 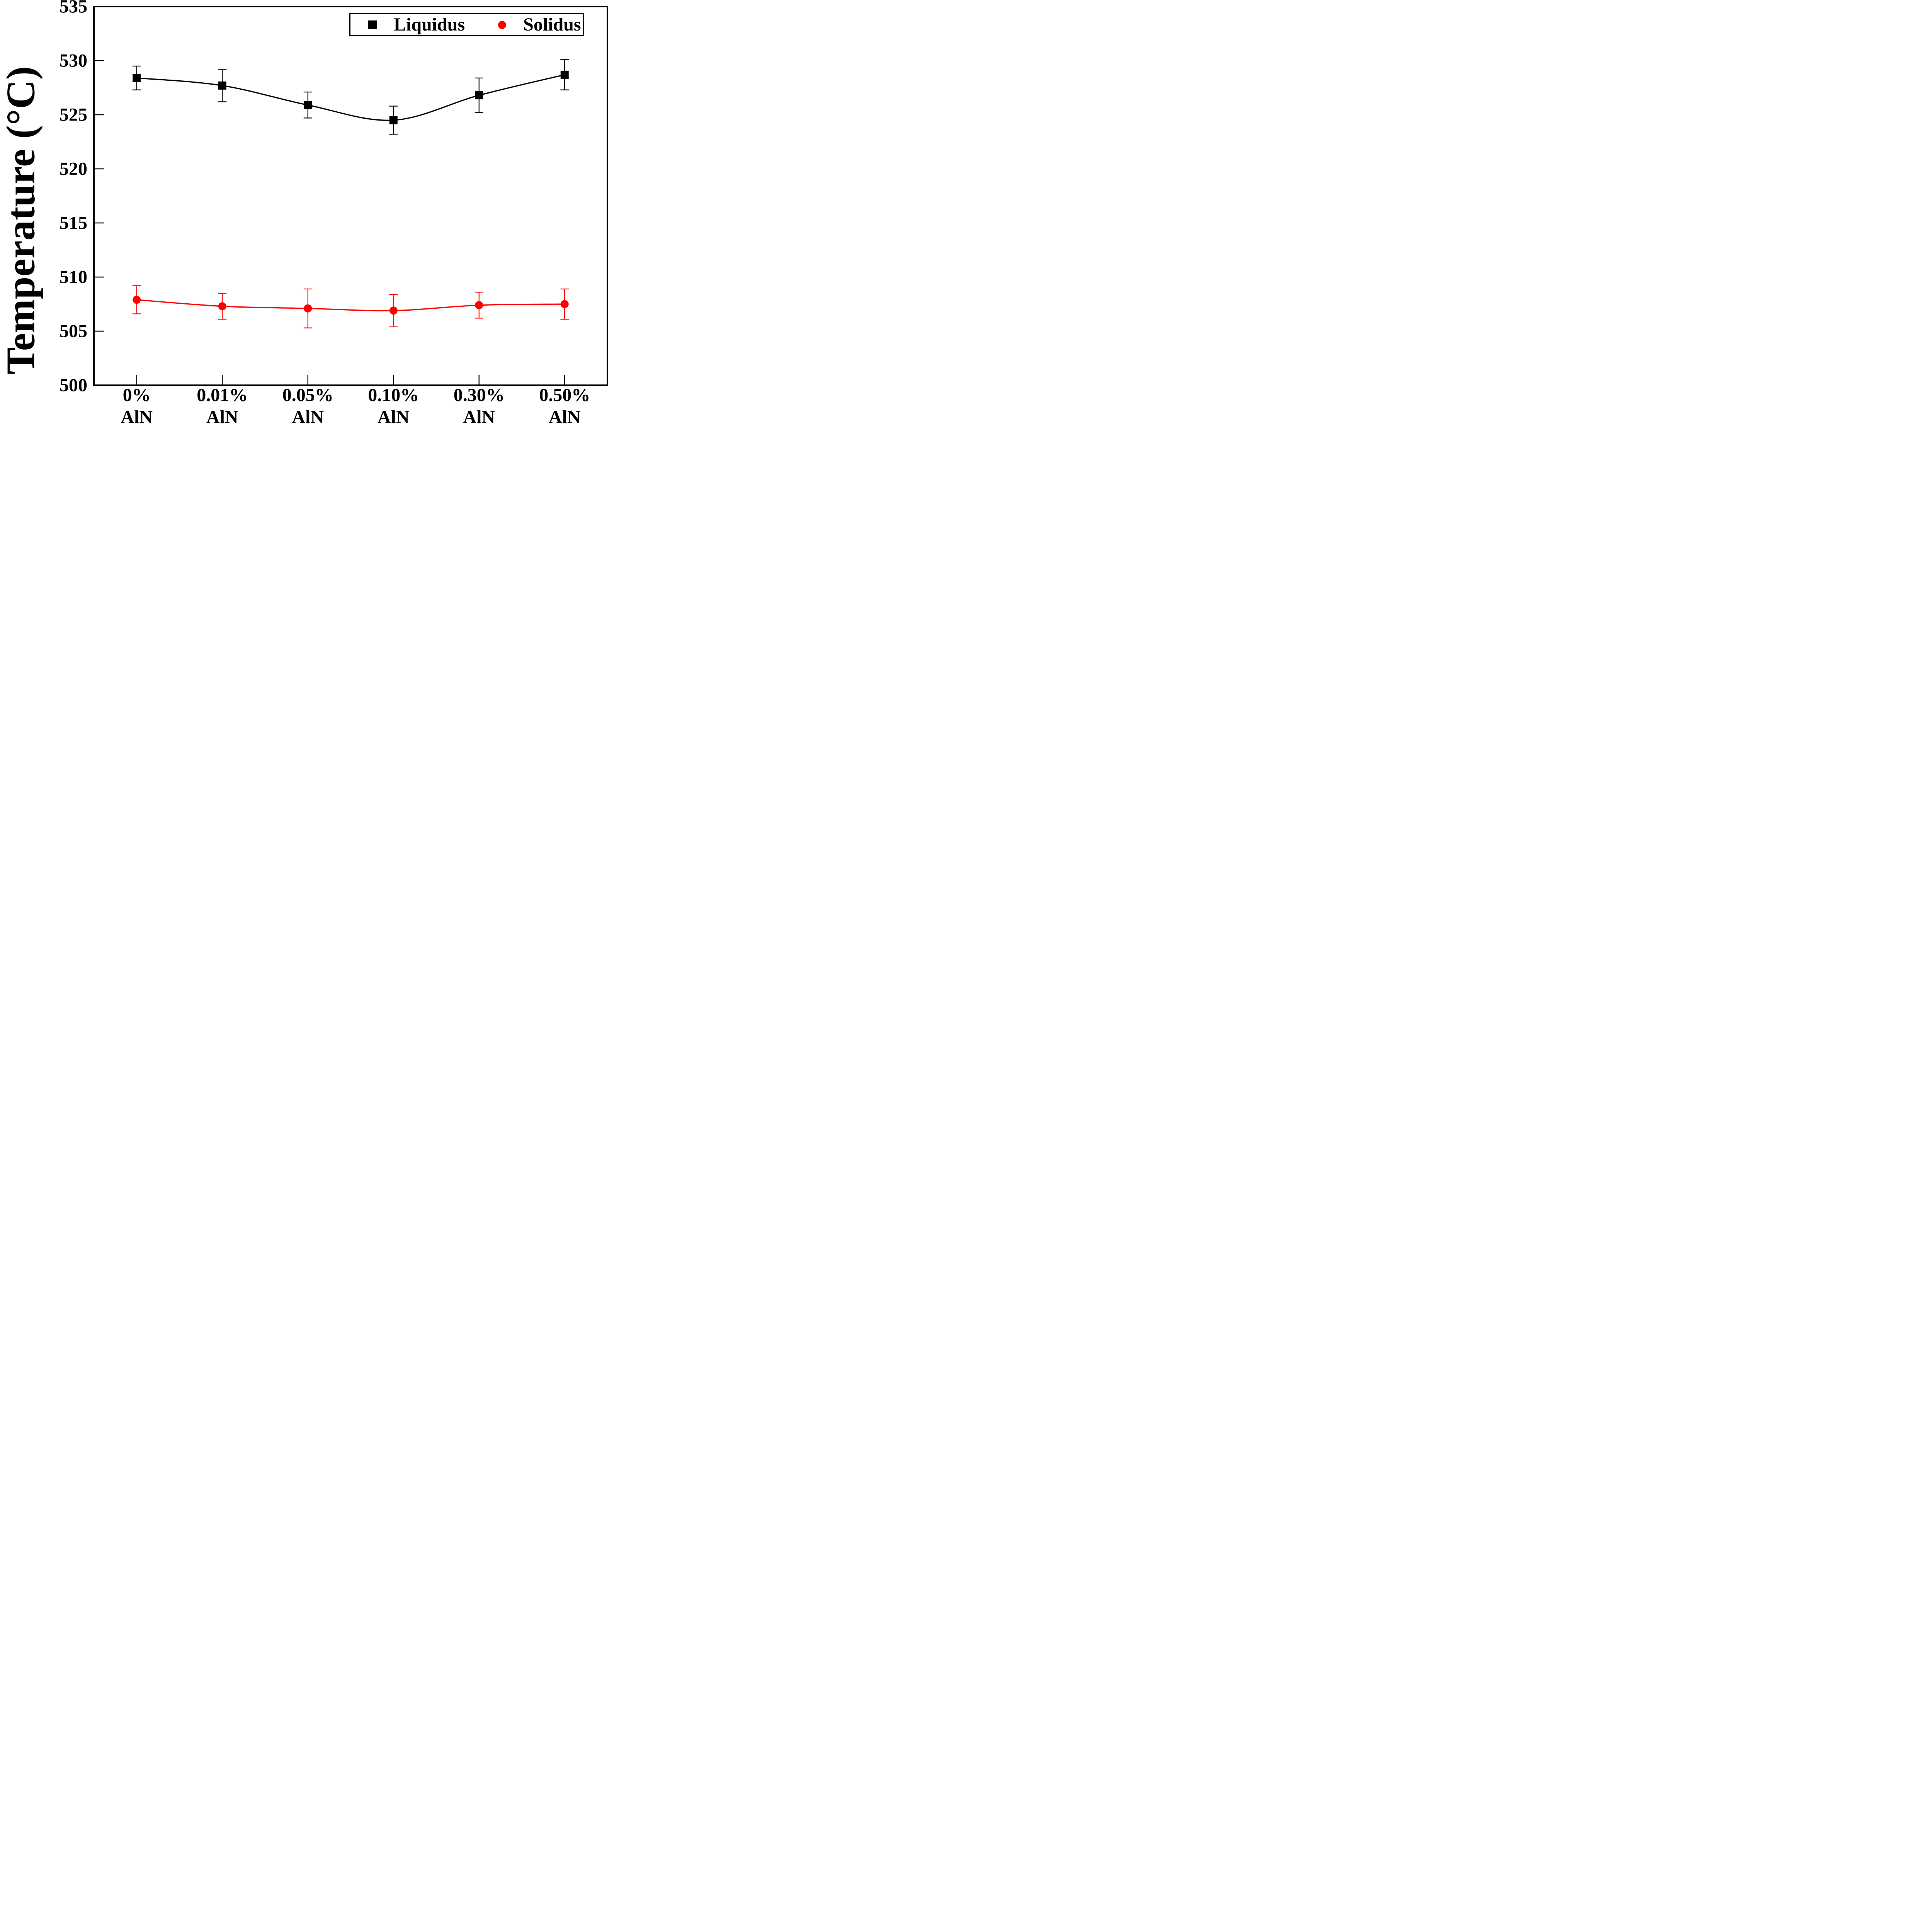 I want to click on legend: Liquidus Solidus, so click(x=467, y=25).